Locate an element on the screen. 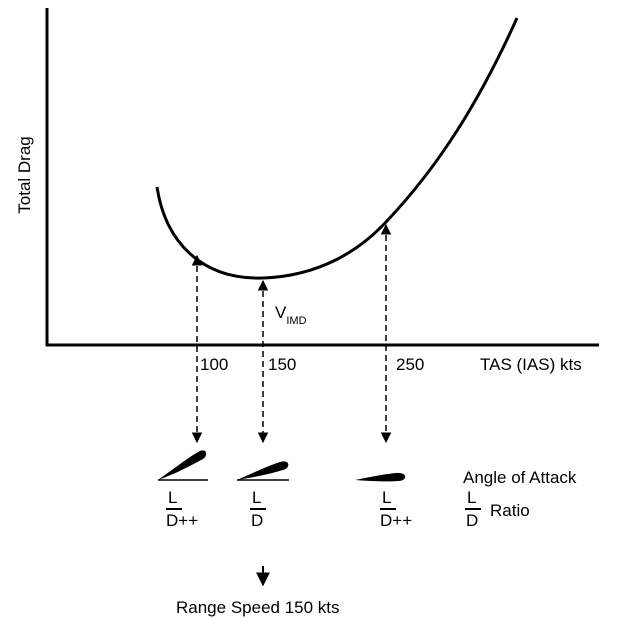  vimd-label: VIMD is located at coordinates (291, 315).